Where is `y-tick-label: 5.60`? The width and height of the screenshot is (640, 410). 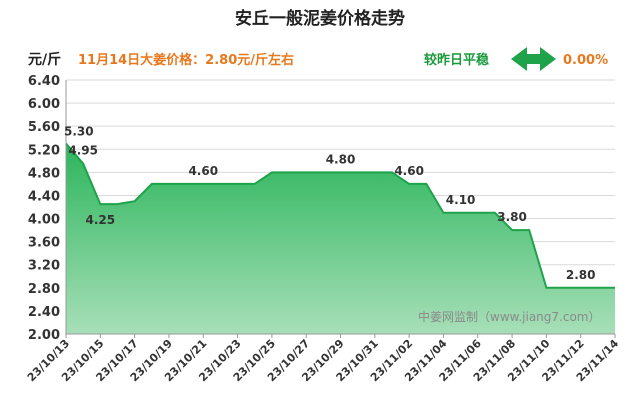
y-tick-label: 5.60 is located at coordinates (44, 127).